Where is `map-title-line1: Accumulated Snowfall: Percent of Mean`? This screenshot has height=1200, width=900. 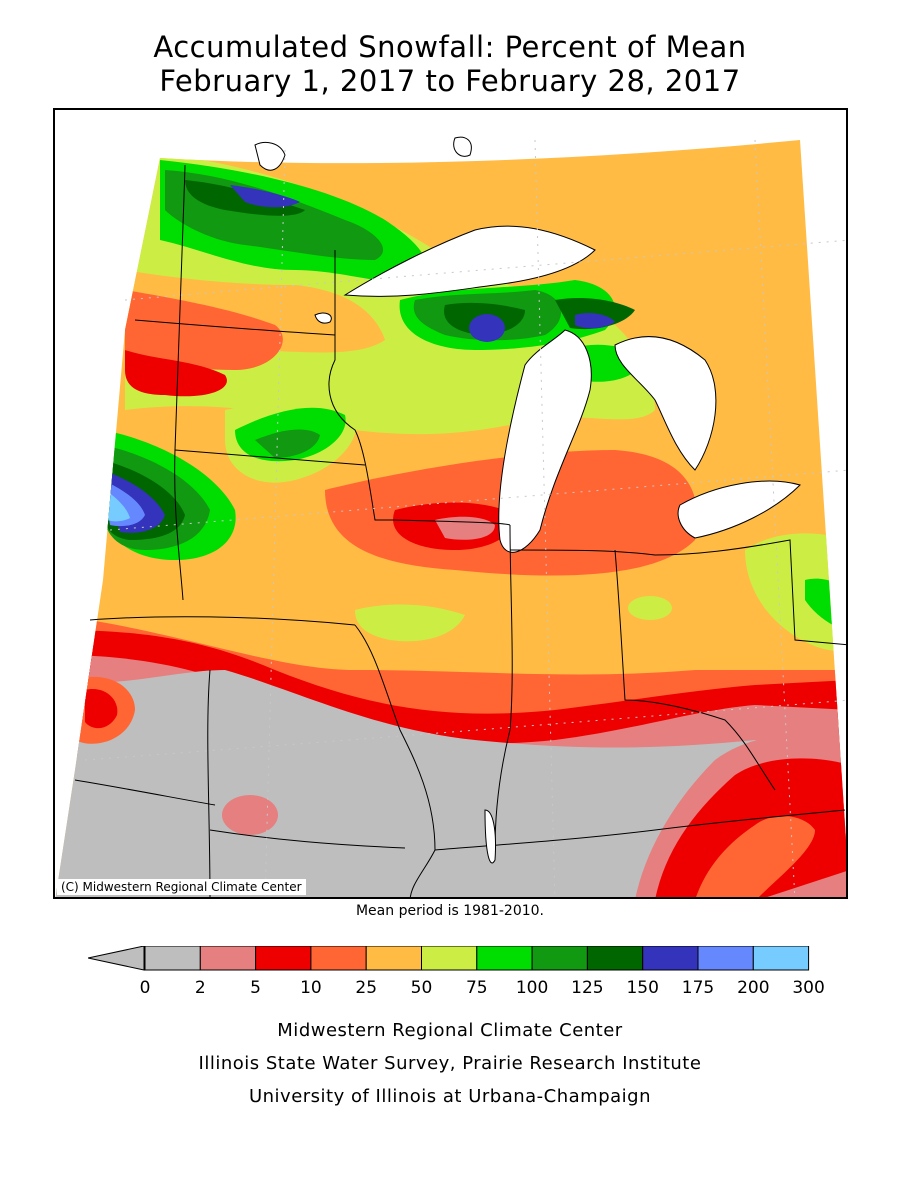 map-title-line1: Accumulated Snowfall: Percent of Mean is located at coordinates (450, 47).